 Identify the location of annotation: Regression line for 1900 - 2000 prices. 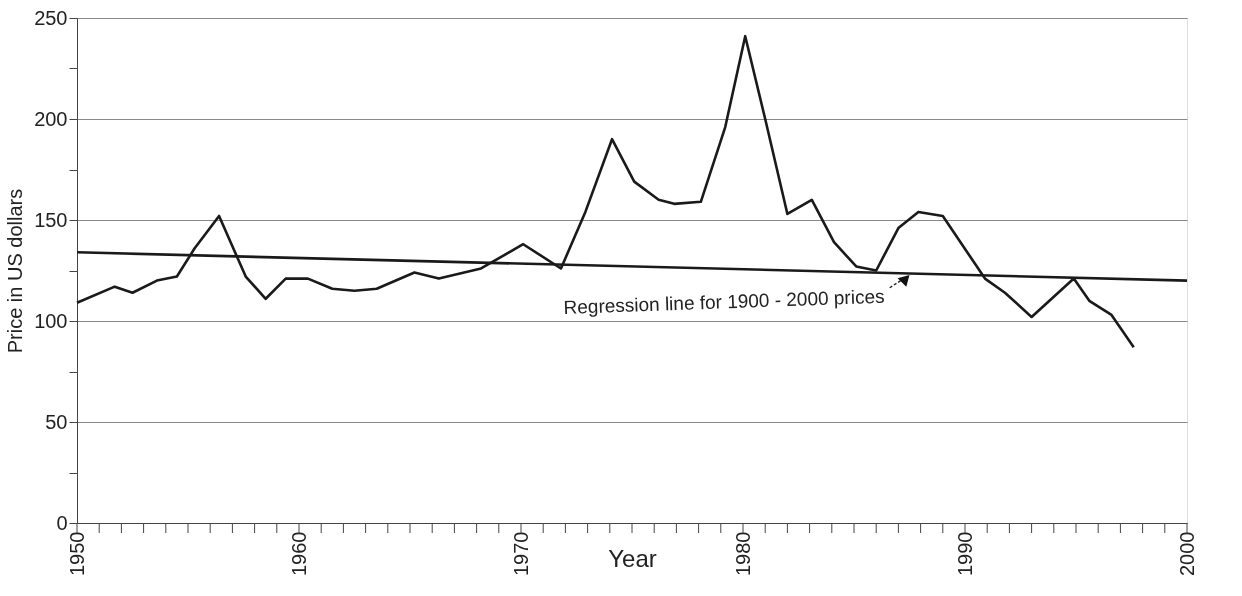
(724, 301).